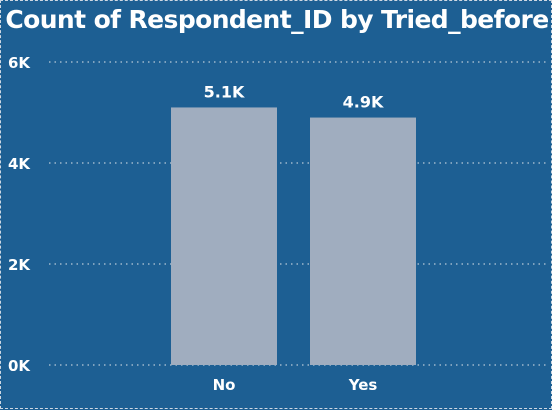 This screenshot has width=552, height=410. What do you see at coordinates (277, 19) in the screenshot?
I see `chart-title: Count of Respondent_ID by Tried_before` at bounding box center [277, 19].